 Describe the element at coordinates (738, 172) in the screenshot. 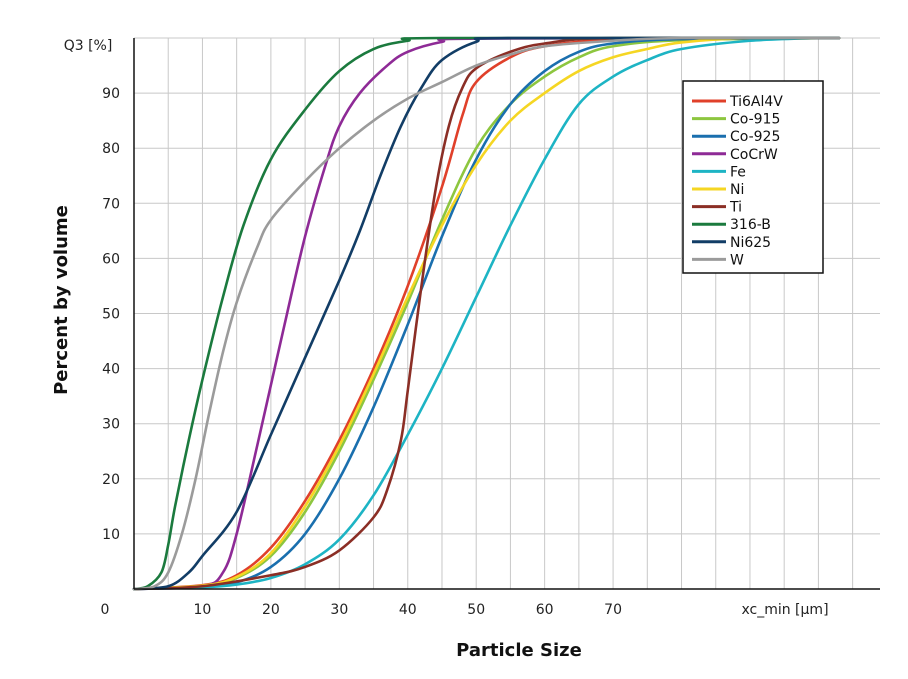

I see `legend-label-fe: Fe` at that location.